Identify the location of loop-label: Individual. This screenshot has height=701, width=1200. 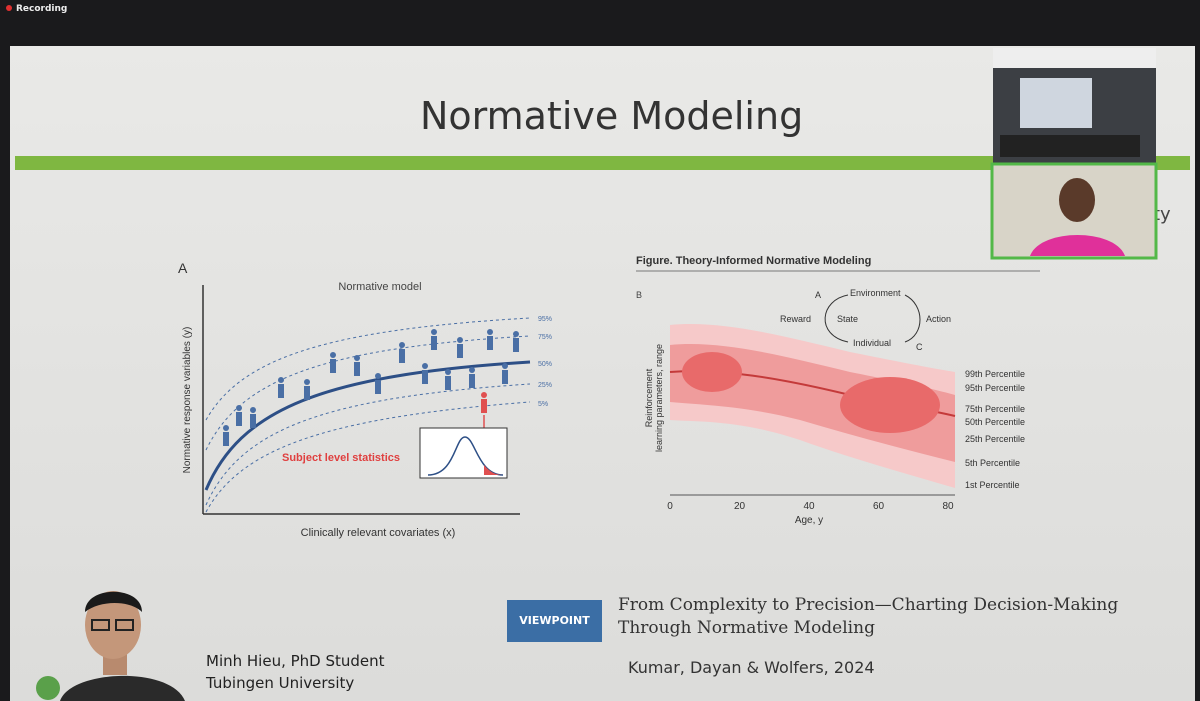
(872, 343).